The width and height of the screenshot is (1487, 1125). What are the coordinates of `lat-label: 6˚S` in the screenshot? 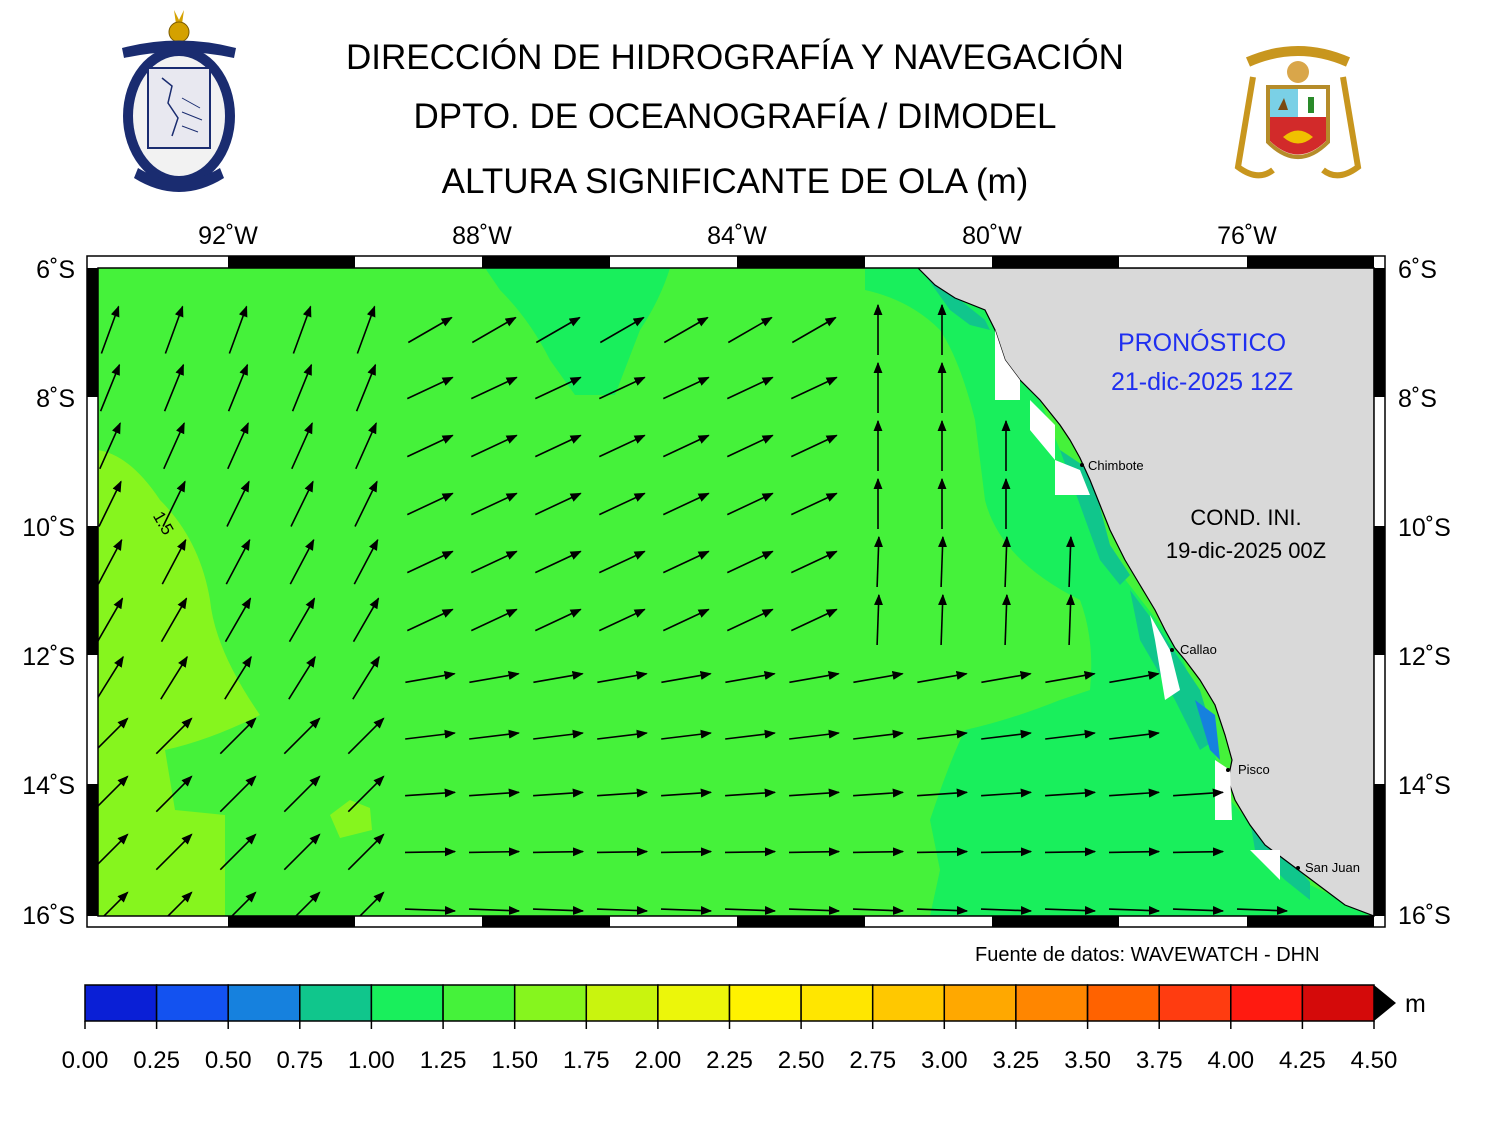 It's located at (55, 270).